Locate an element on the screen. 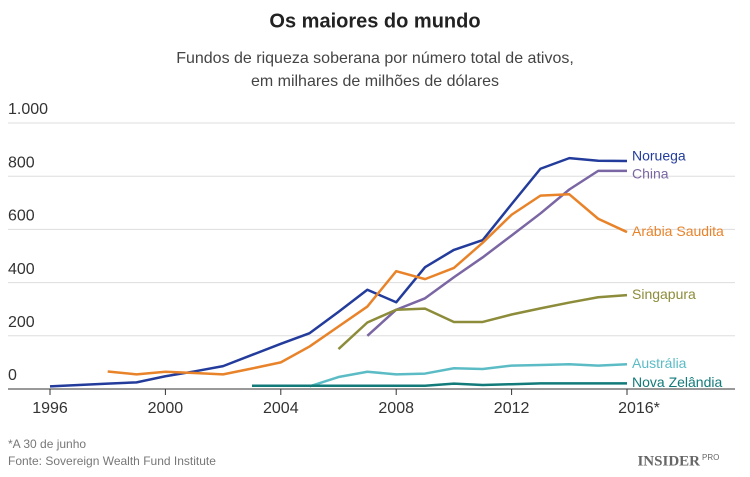 Image resolution: width=750 pixels, height=477 pixels. x-tick-label: 2000 is located at coordinates (166, 408).